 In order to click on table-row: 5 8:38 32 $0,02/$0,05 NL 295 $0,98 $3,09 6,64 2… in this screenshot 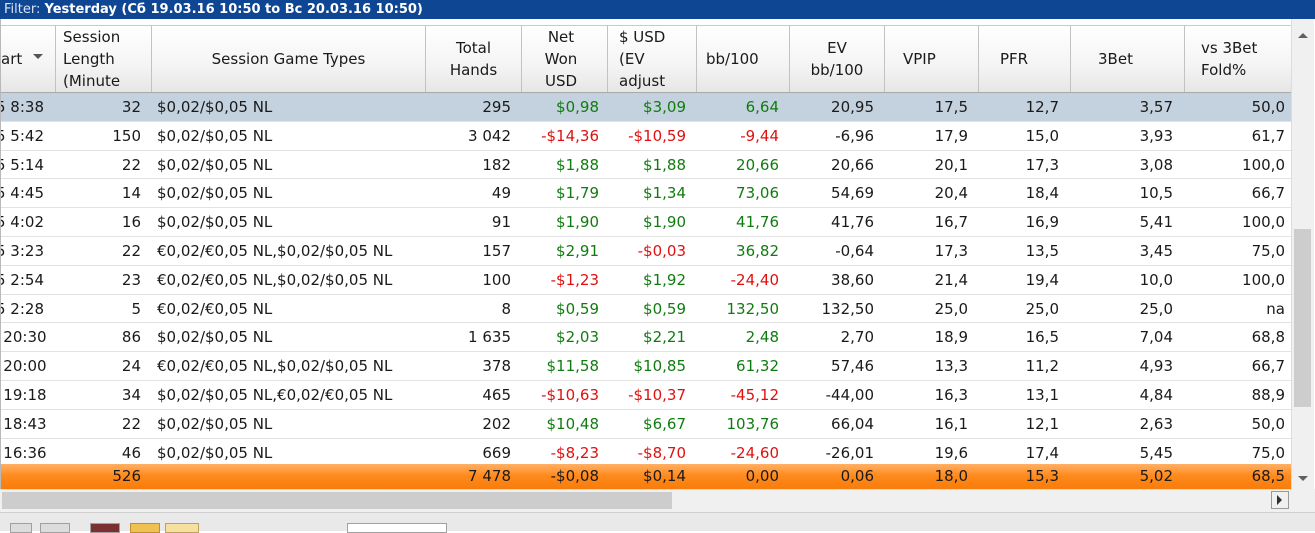, I will do `click(646, 107)`.